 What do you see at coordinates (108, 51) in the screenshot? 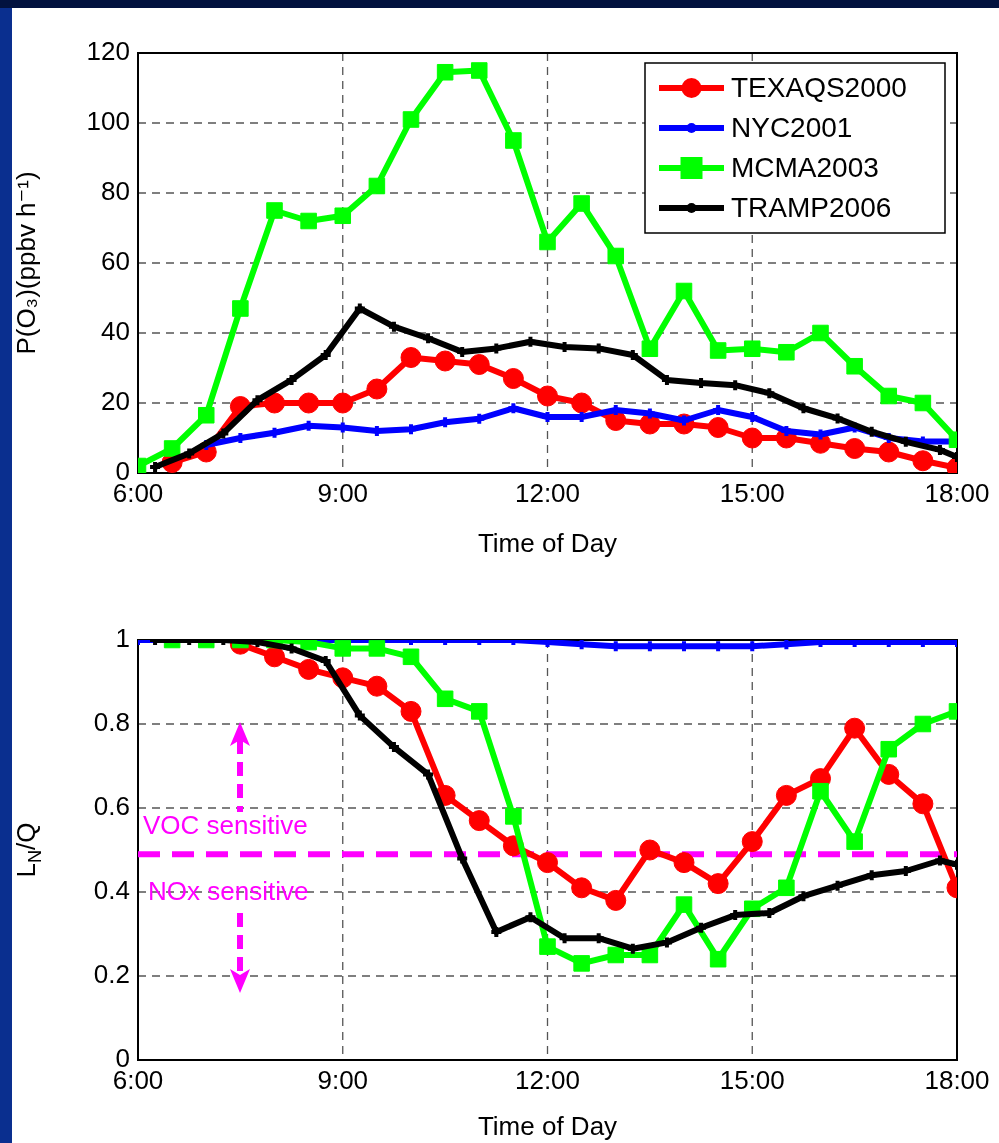
I see `y-tick-label: 120` at bounding box center [108, 51].